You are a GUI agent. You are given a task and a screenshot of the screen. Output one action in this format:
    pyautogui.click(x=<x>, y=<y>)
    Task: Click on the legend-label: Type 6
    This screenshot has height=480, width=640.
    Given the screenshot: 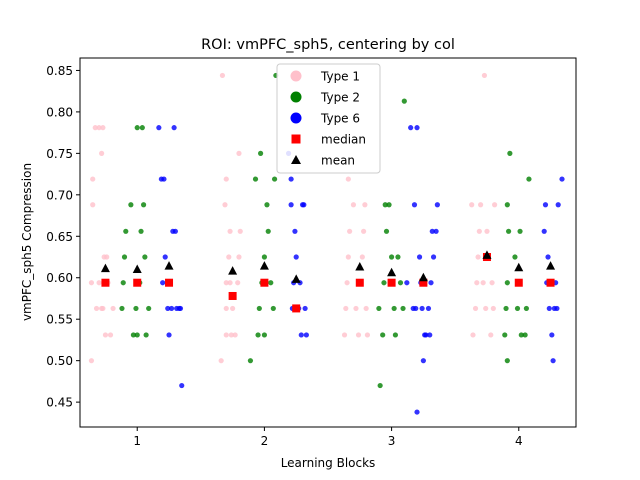 What is the action you would take?
    pyautogui.click(x=340, y=119)
    